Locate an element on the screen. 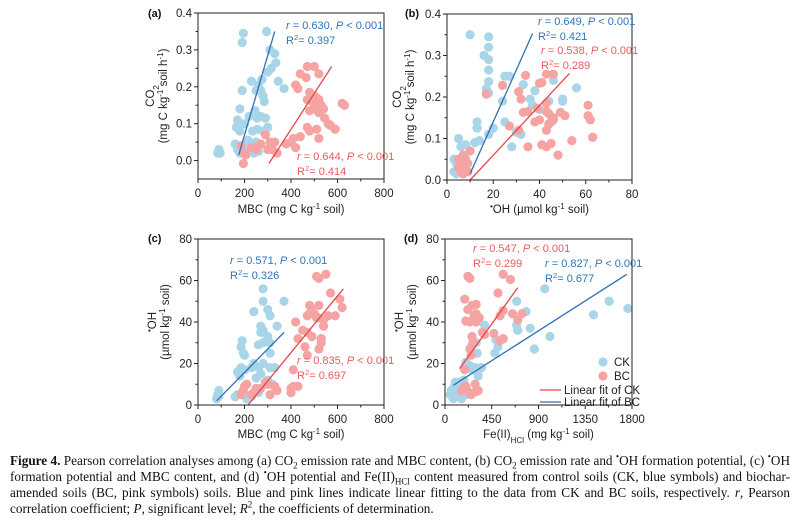 The image size is (799, 520). y-tick-label: 20 is located at coordinates (432, 365).